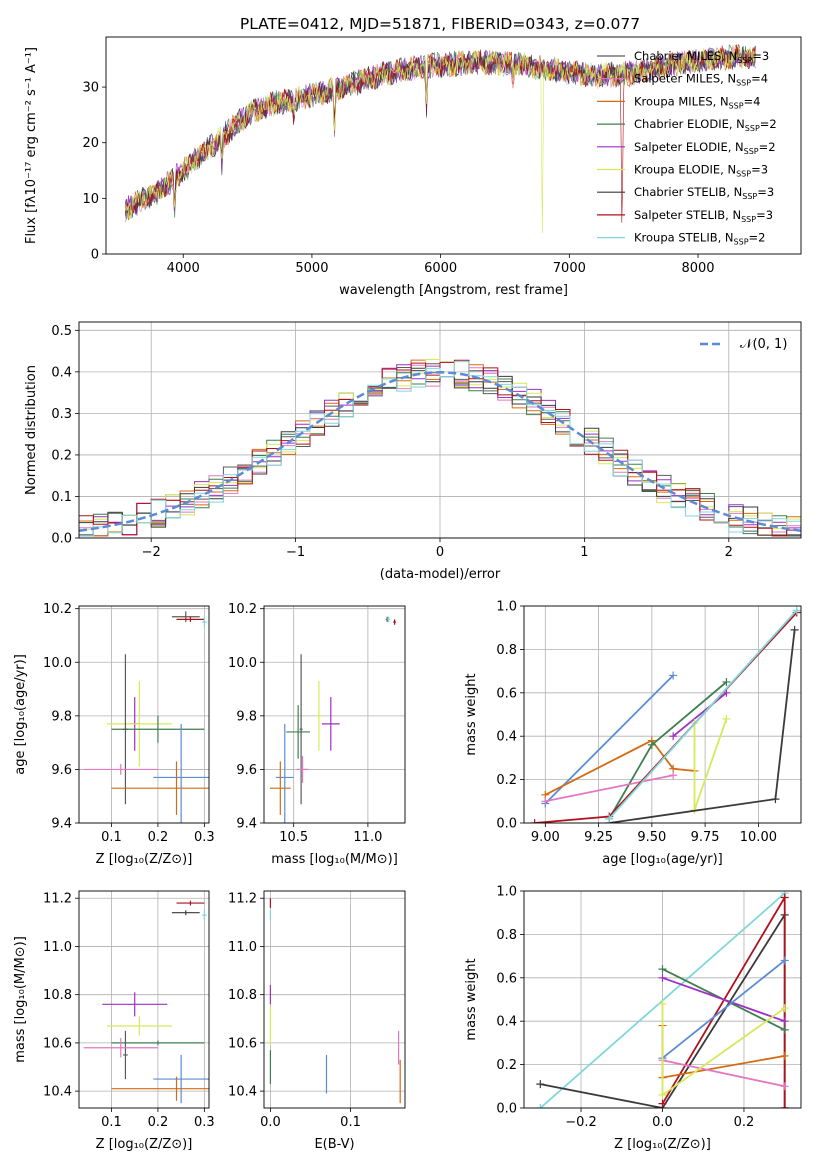  I want to click on y-axis-label: Flux [fλ10⁻¹⁷ erg cm⁻² s⁻¹ A⁻¹], so click(31, 145).